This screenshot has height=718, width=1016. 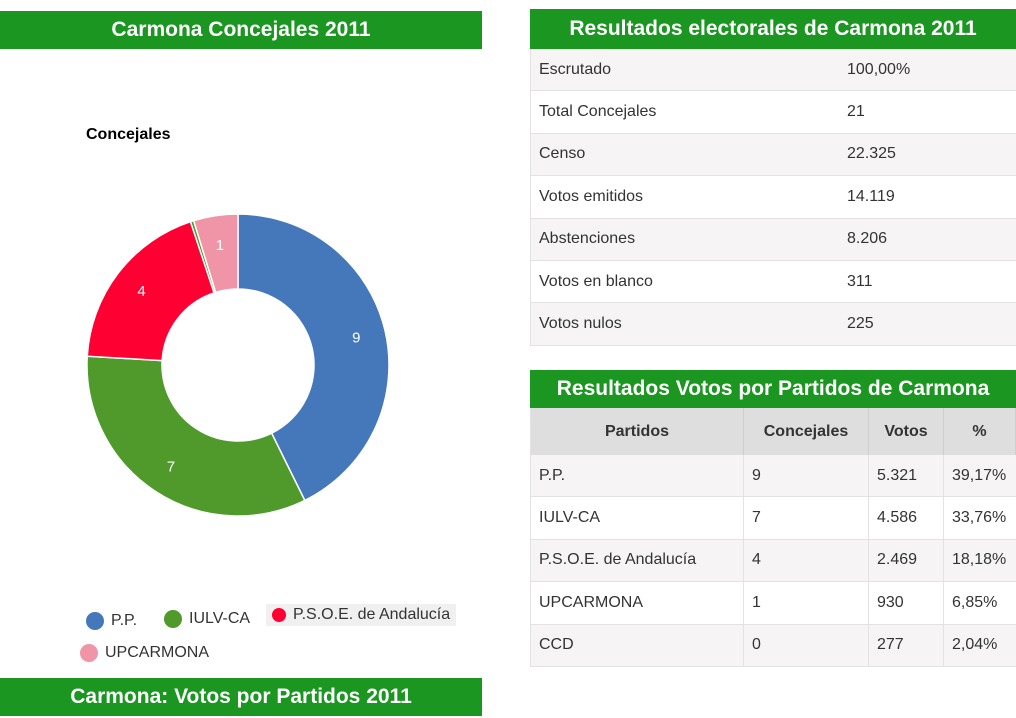 I want to click on cell-concejales: 1, so click(x=806, y=603).